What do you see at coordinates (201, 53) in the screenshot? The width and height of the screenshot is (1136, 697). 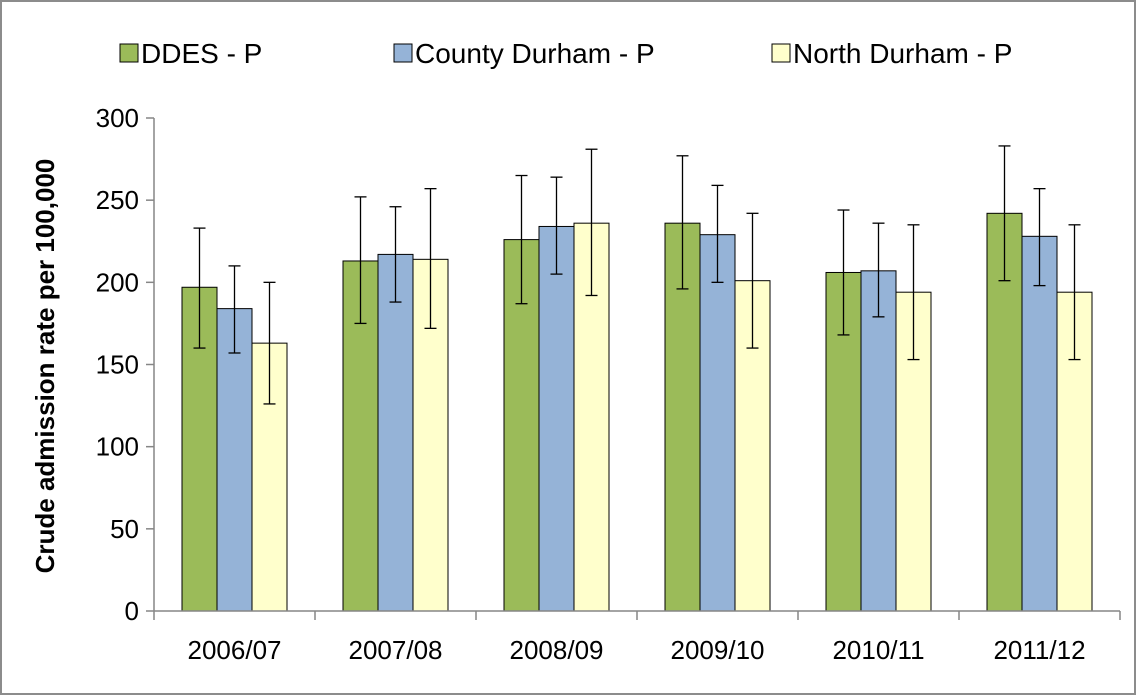 I see `legend-label: DDES - P` at bounding box center [201, 53].